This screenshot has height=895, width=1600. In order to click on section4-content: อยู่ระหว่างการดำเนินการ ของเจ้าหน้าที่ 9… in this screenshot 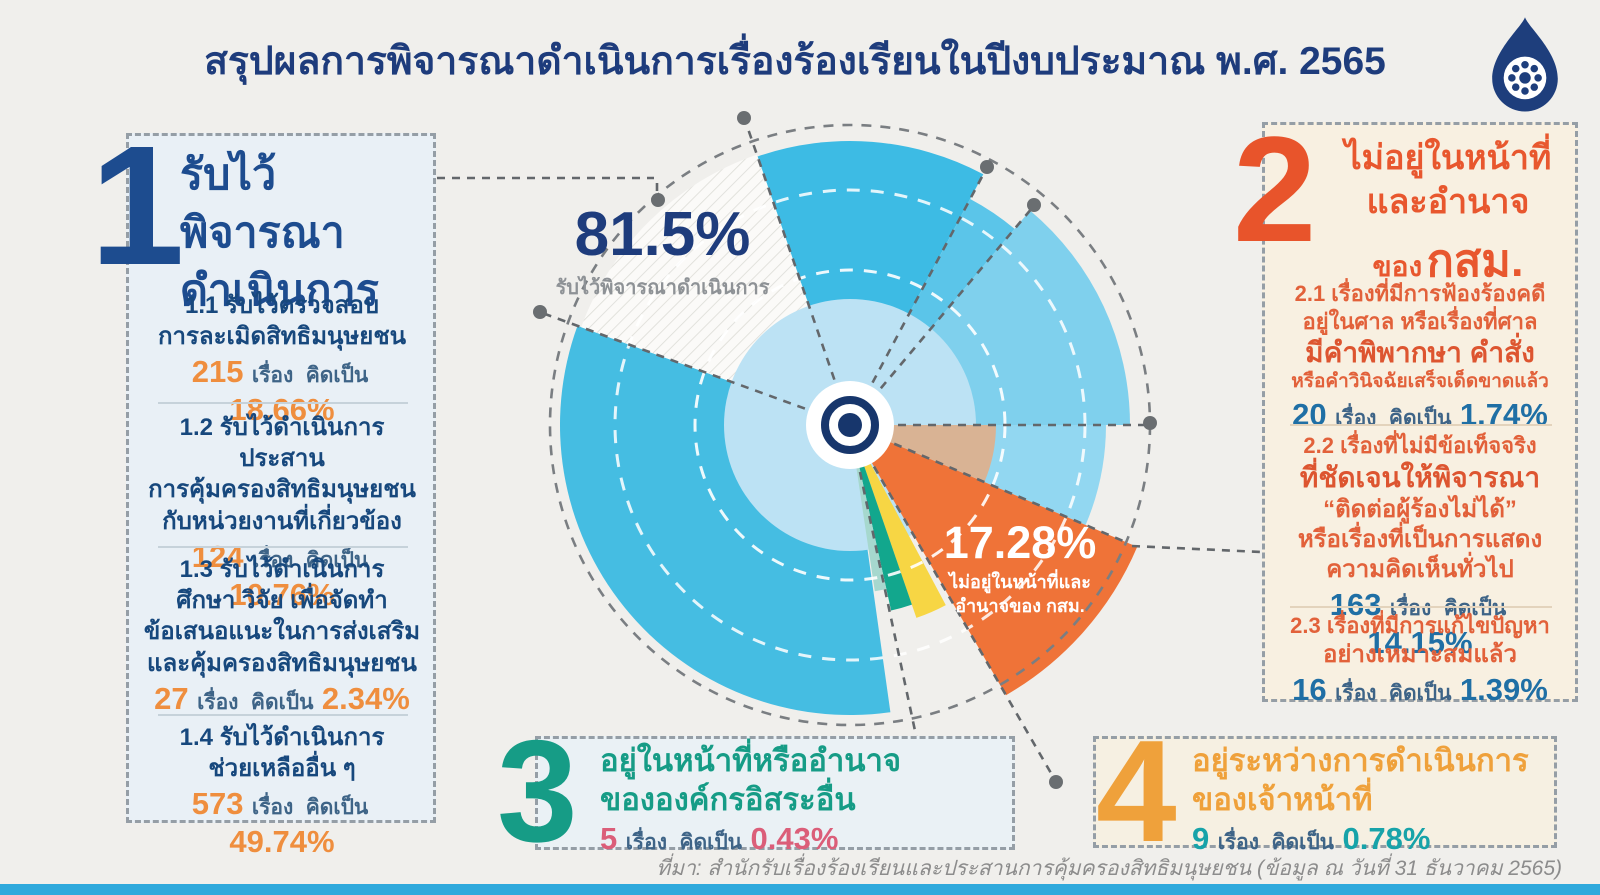, I will do `click(1372, 800)`.